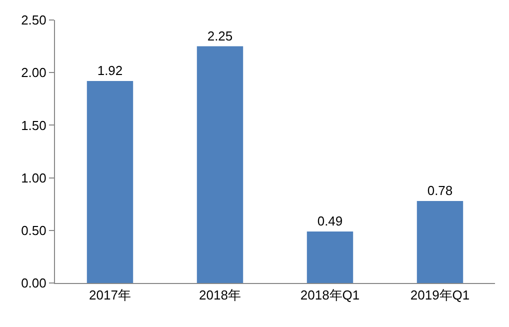  Describe the element at coordinates (110, 70) in the screenshot. I see `data-label: 1.92` at that location.